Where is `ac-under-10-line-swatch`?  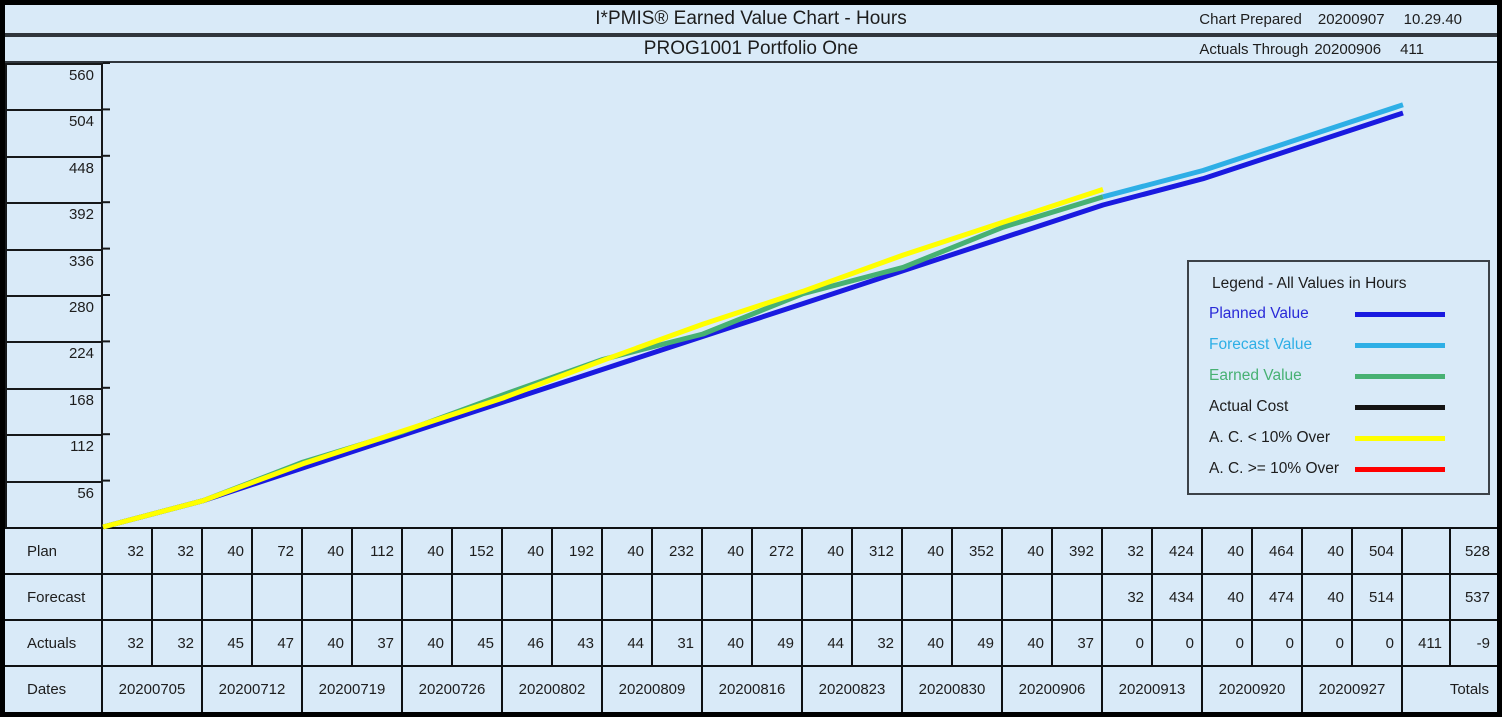 ac-under-10-line-swatch is located at coordinates (1400, 438).